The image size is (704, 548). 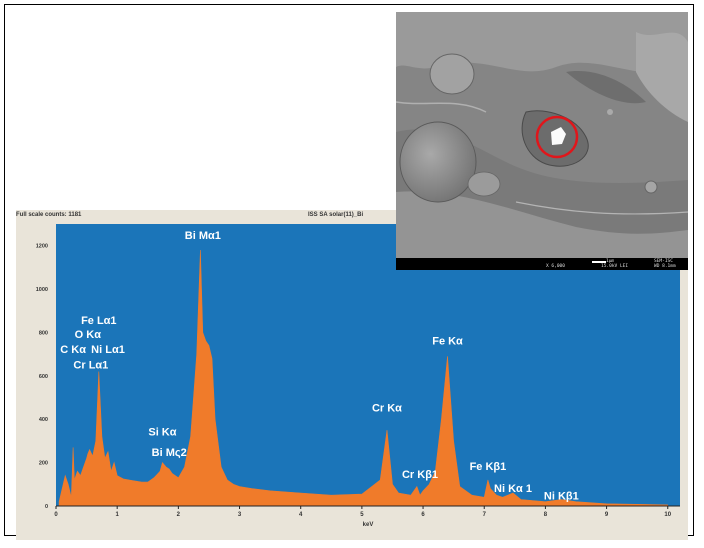 What do you see at coordinates (513, 489) in the screenshot?
I see `peak-label: Ni Kα 1` at bounding box center [513, 489].